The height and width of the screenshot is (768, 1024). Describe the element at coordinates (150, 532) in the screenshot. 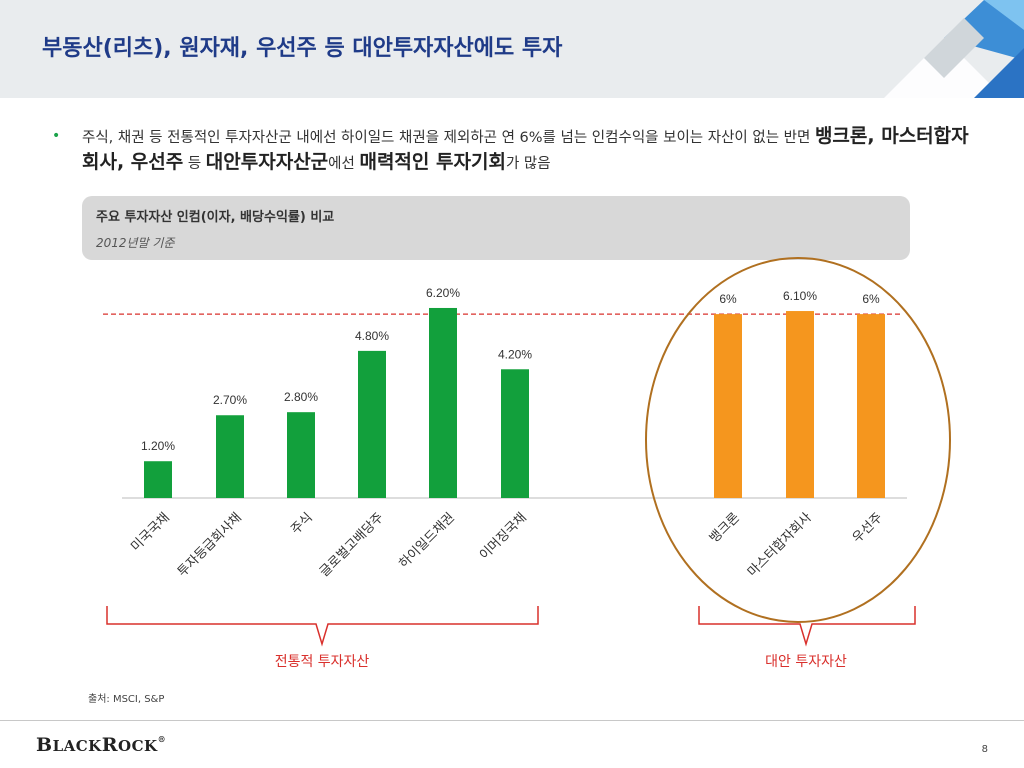

I see `category-label: 미국국채` at that location.